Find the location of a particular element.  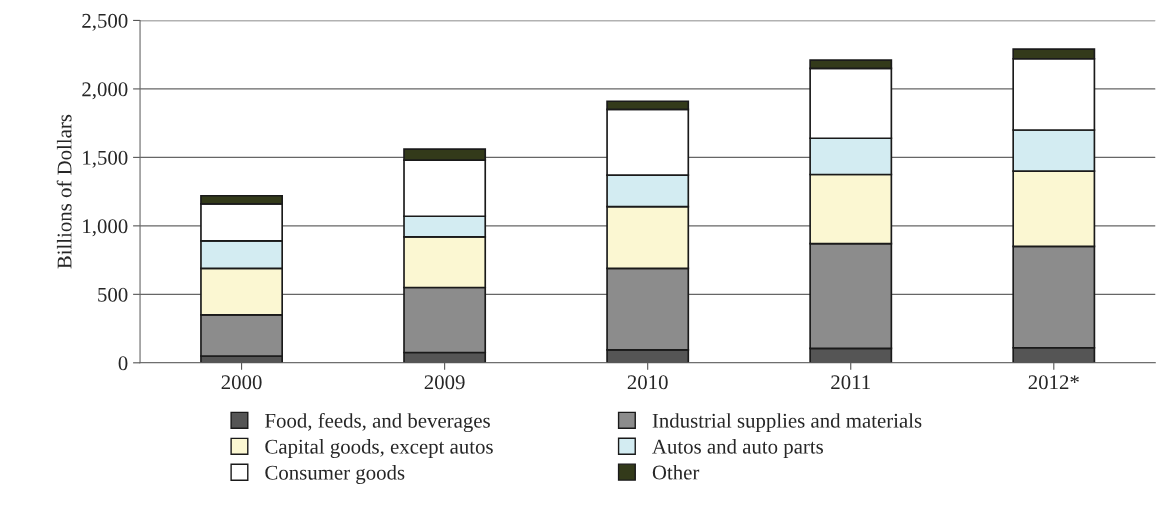

y-tick-label: 2,000 is located at coordinates (105, 91).